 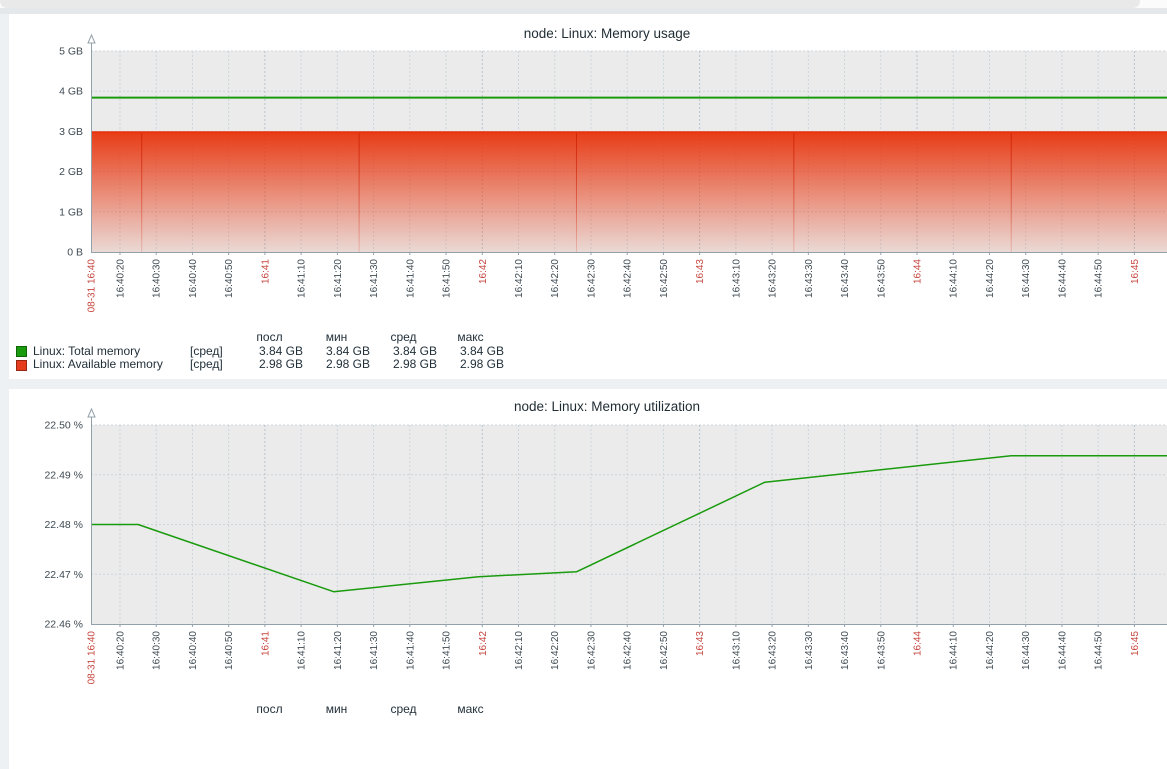 I want to click on y-tick-label: 5 GB, so click(x=71, y=52).